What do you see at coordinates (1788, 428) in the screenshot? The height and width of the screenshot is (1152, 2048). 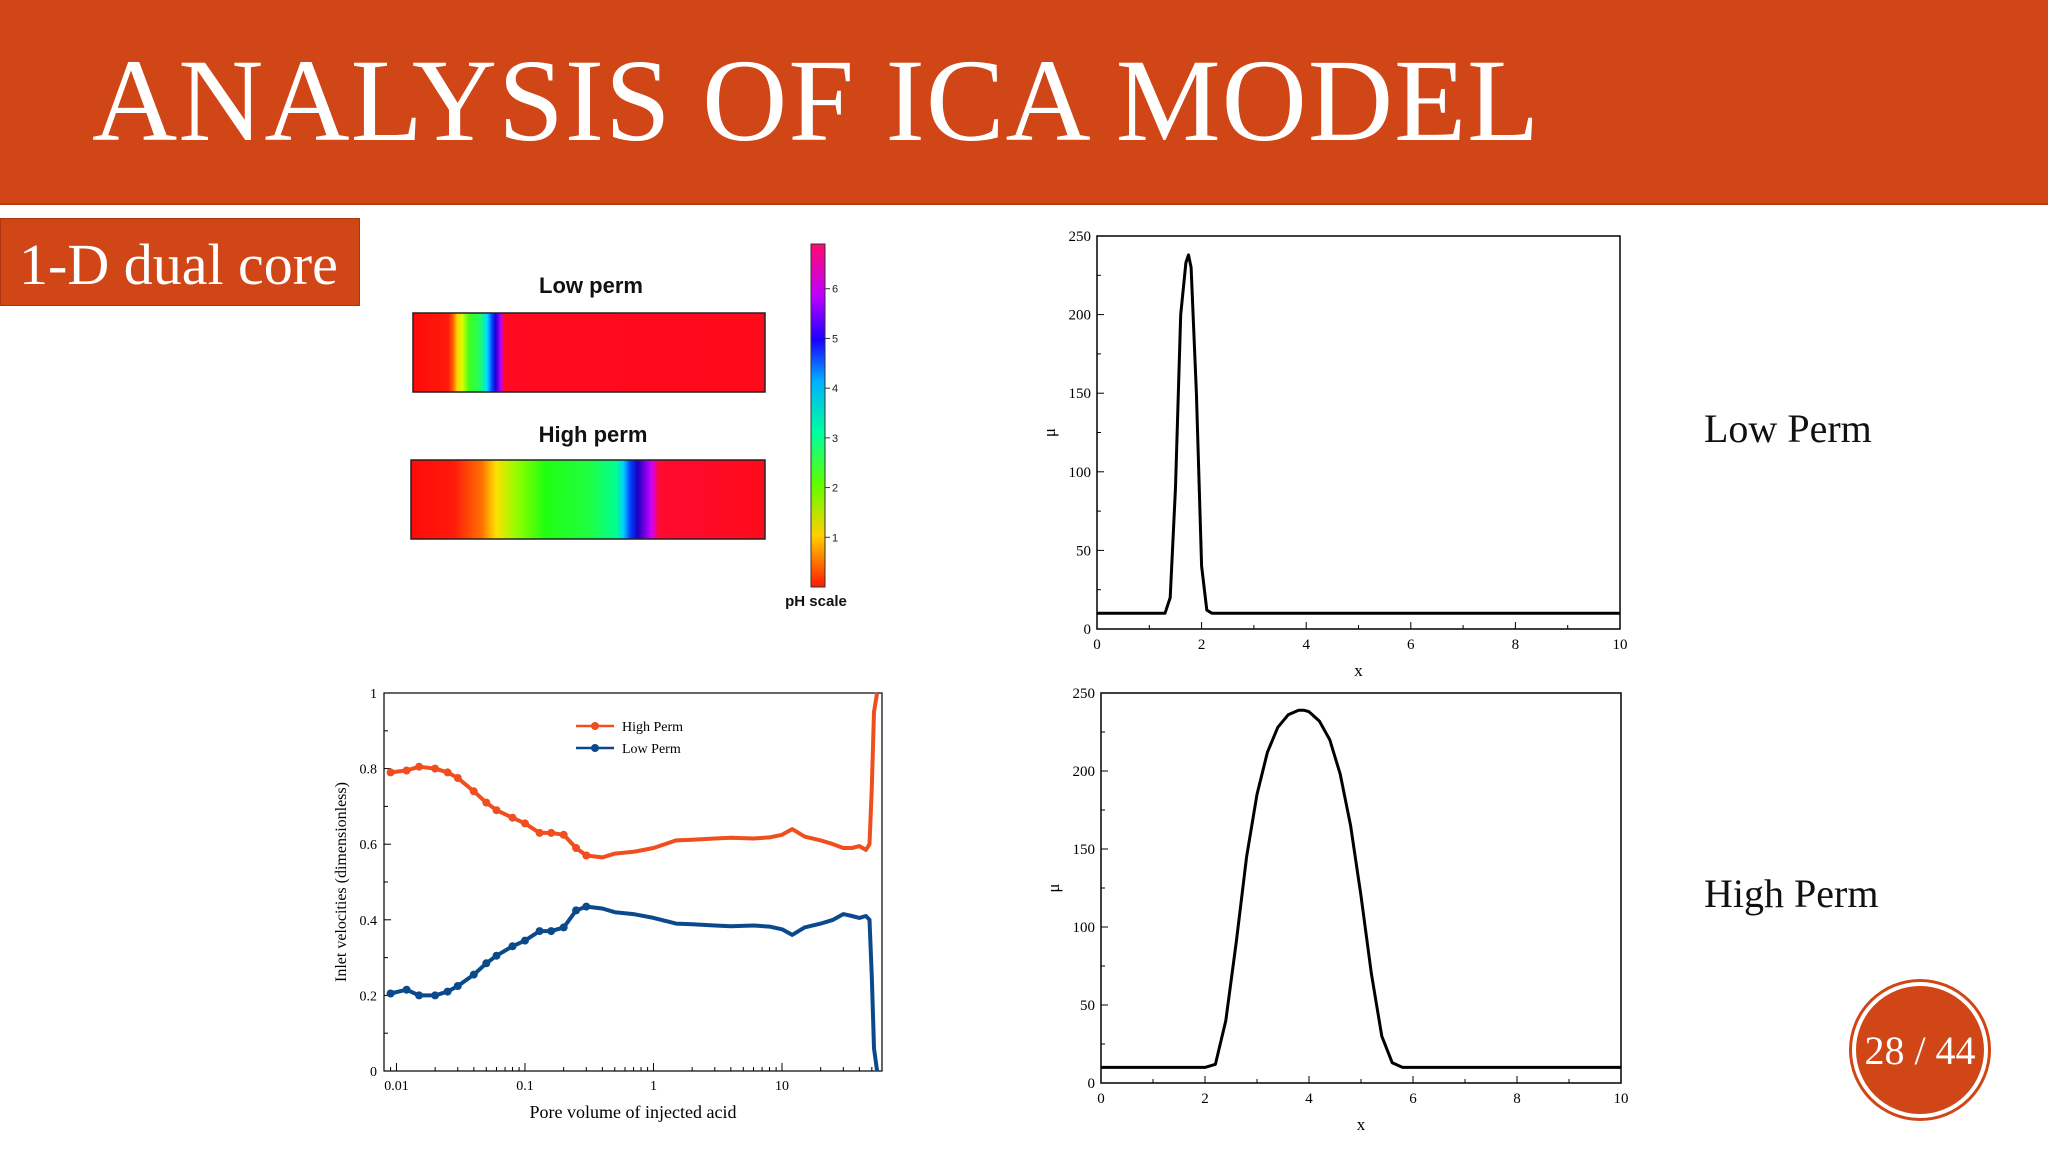 I see `side-label-low-perm: Low Perm` at bounding box center [1788, 428].